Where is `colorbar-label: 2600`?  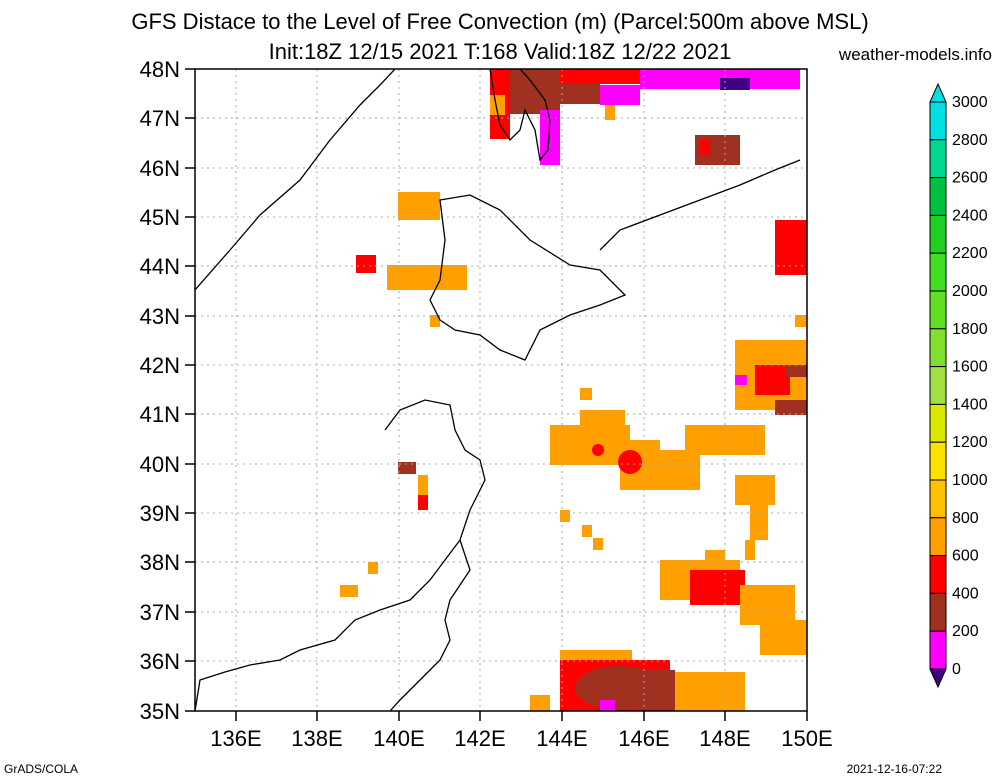 colorbar-label: 2600 is located at coordinates (970, 178).